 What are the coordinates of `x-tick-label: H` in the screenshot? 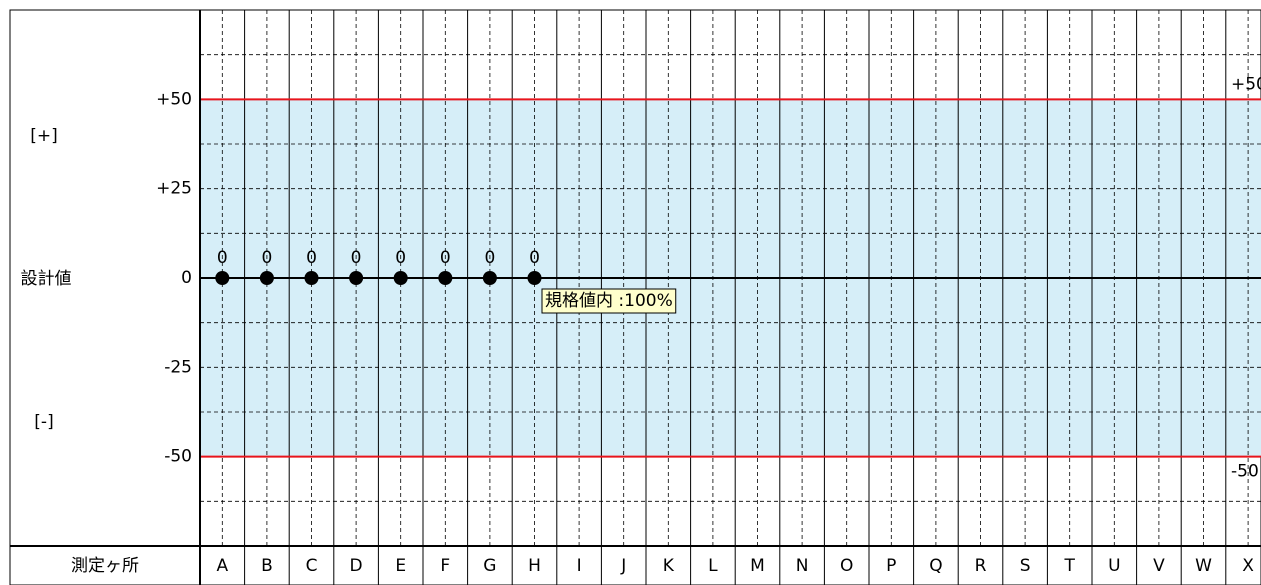 It's located at (534, 566).